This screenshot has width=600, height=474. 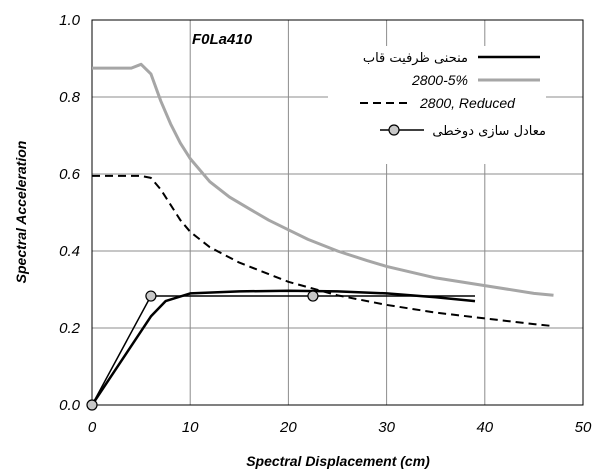 What do you see at coordinates (70, 20) in the screenshot?
I see `y-tick-label: 1.0` at bounding box center [70, 20].